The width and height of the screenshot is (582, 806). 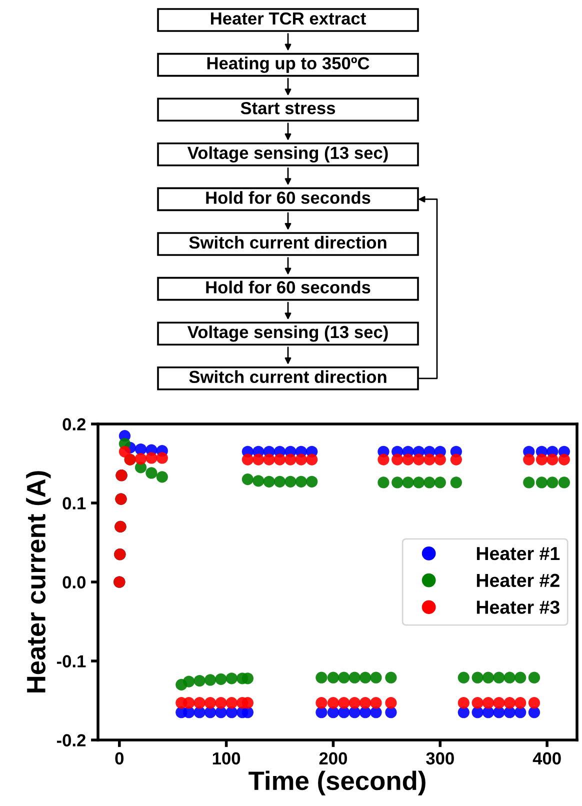 I want to click on text: Heating up to 350ºC, so click(x=288, y=64).